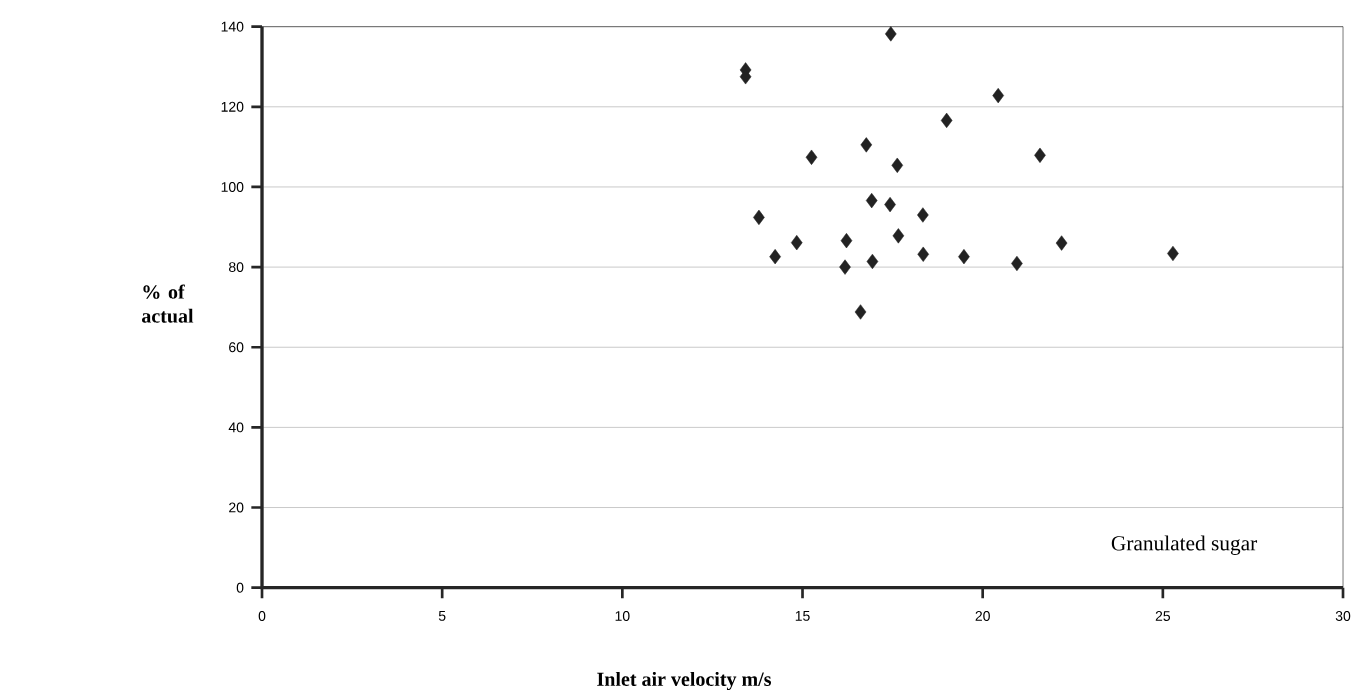 Image resolution: width=1369 pixels, height=697 pixels. What do you see at coordinates (1163, 616) in the screenshot?
I see `x-tick-label: 25` at bounding box center [1163, 616].